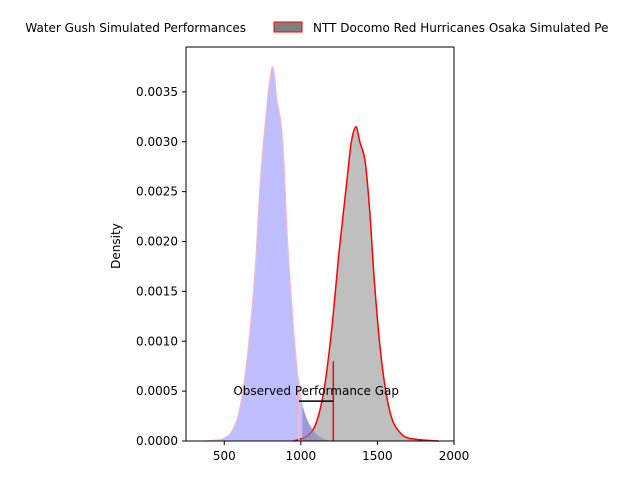 Image resolution: width=640 pixels, height=480 pixels. I want to click on x-tick-label: 500, so click(224, 456).